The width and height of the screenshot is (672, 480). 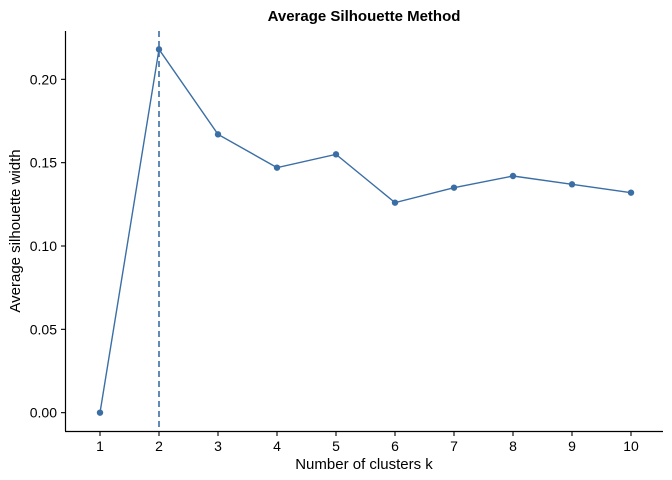 I want to click on y-axis-title: Average silhouette width, so click(x=15, y=230).